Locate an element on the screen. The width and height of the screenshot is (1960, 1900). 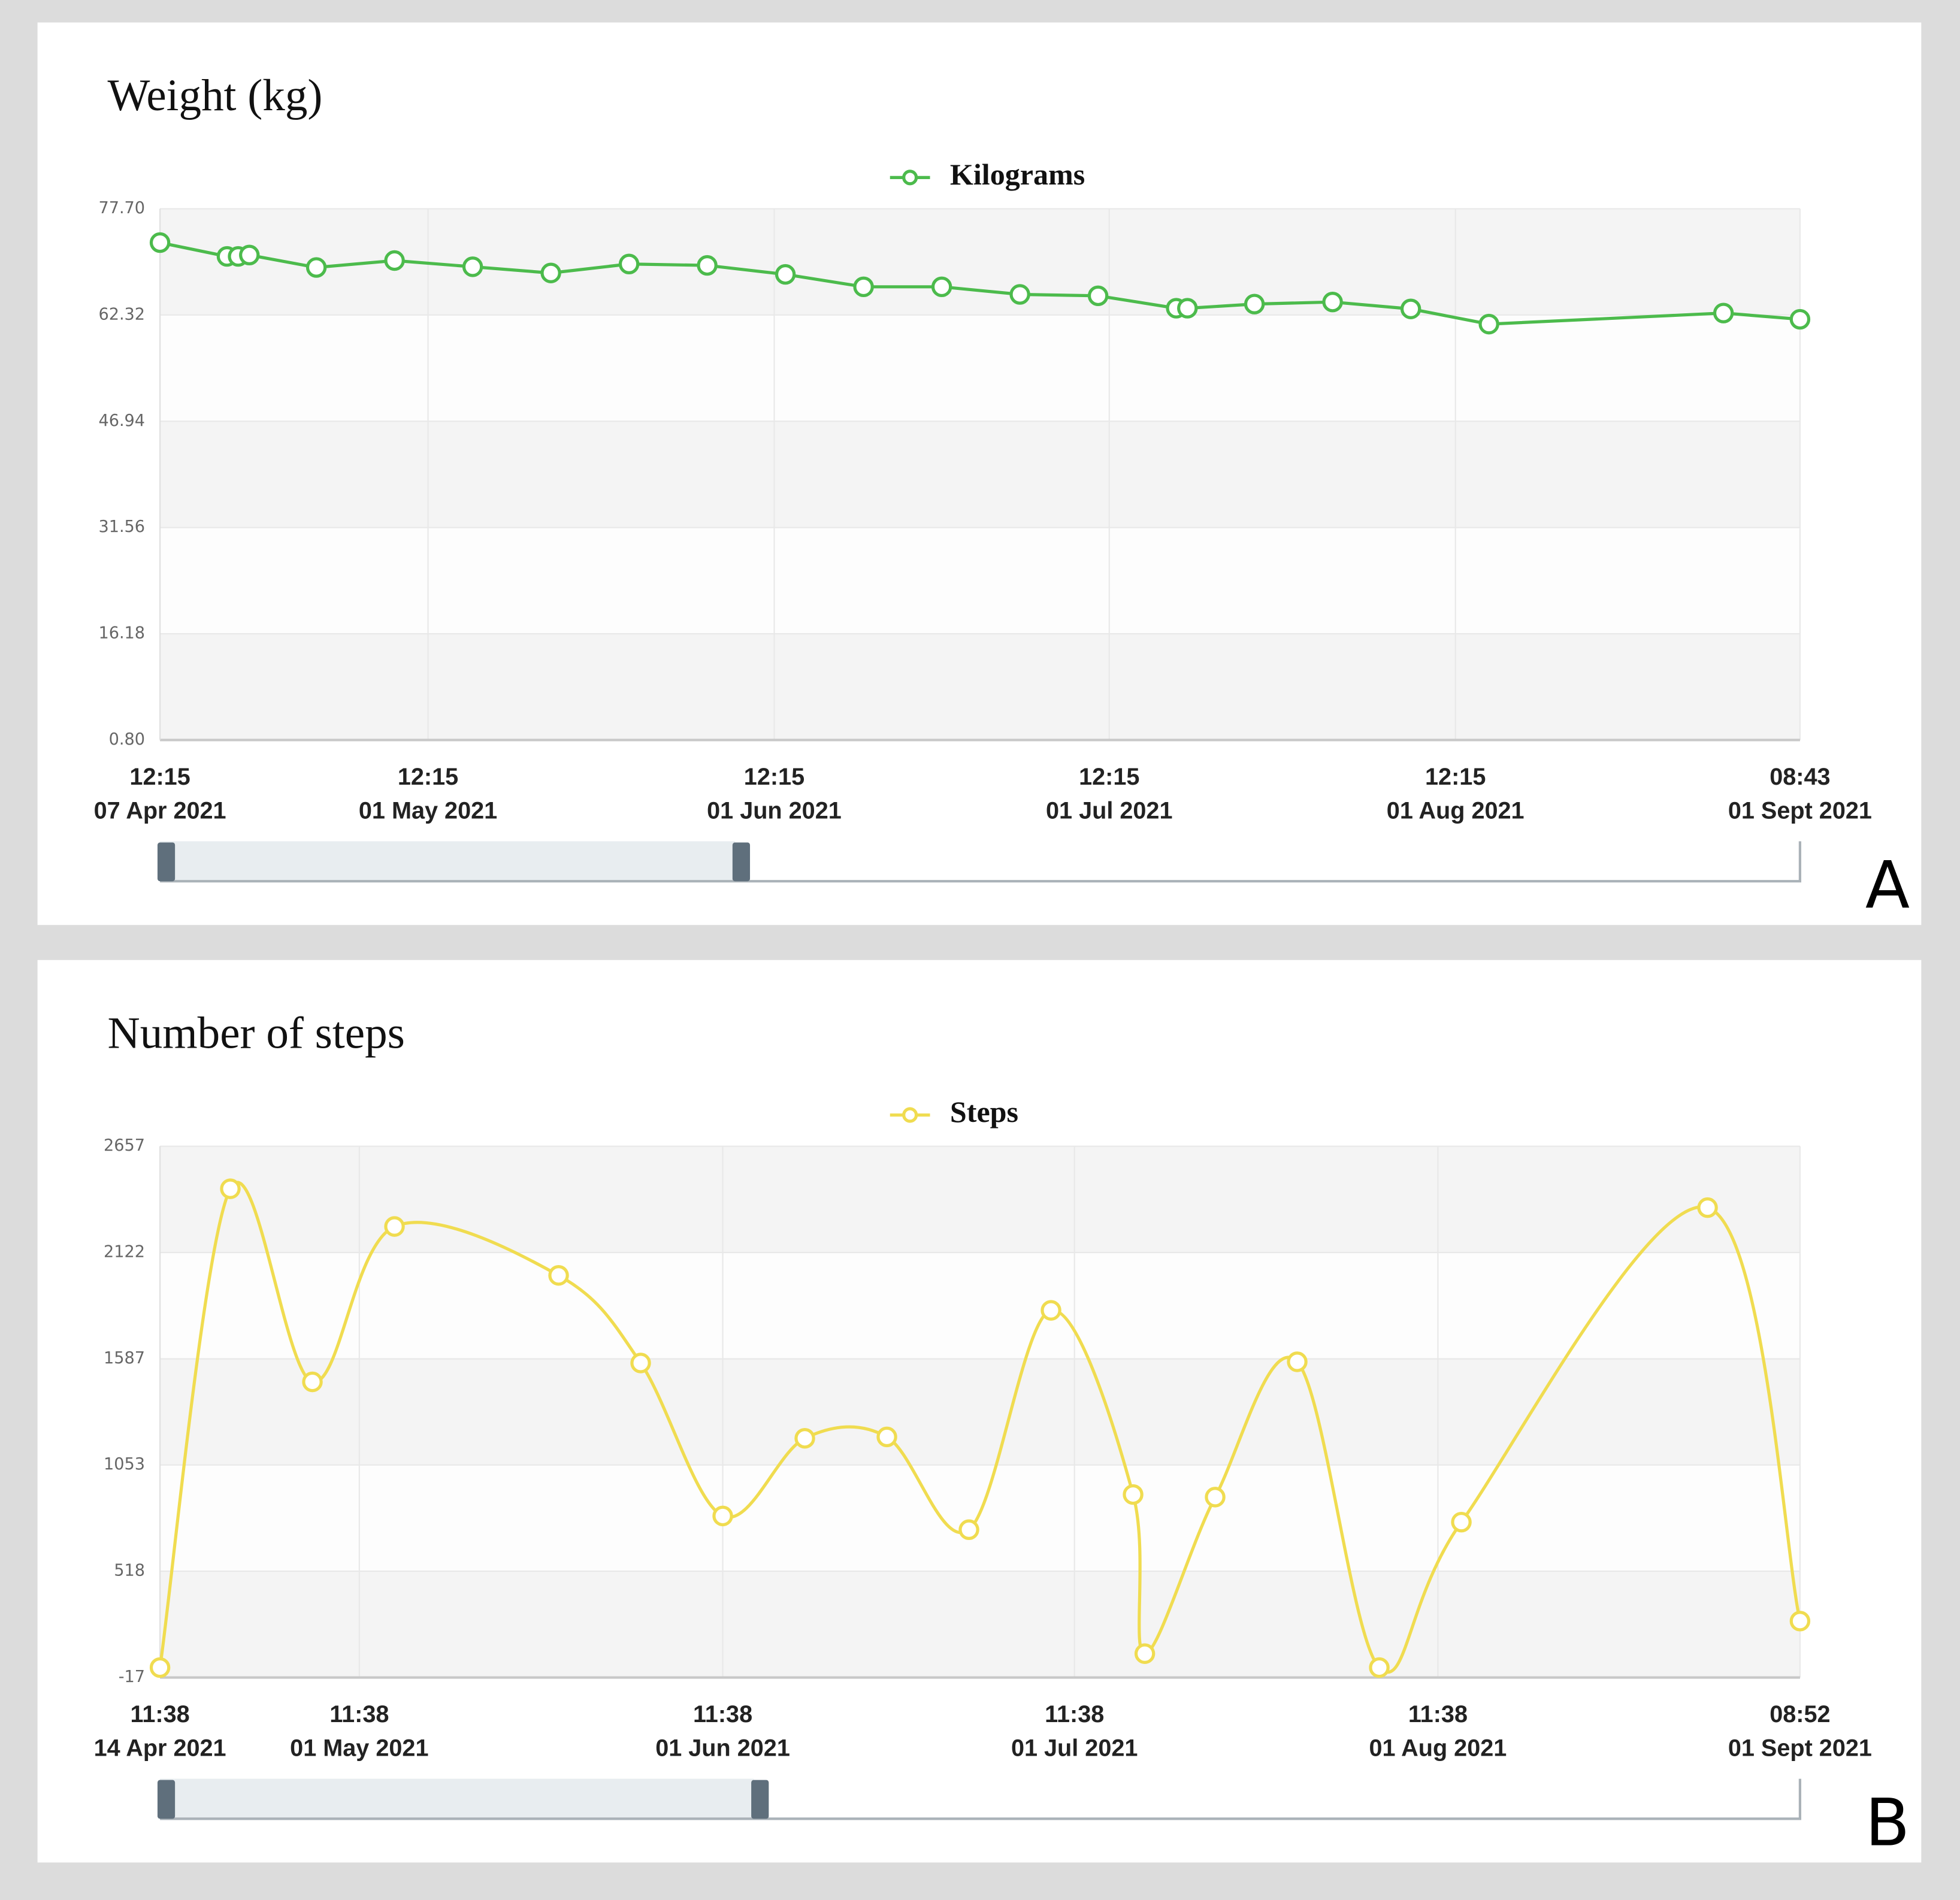
x-tick-label: 11:38 01 Jun 2021 is located at coordinates (723, 1732).